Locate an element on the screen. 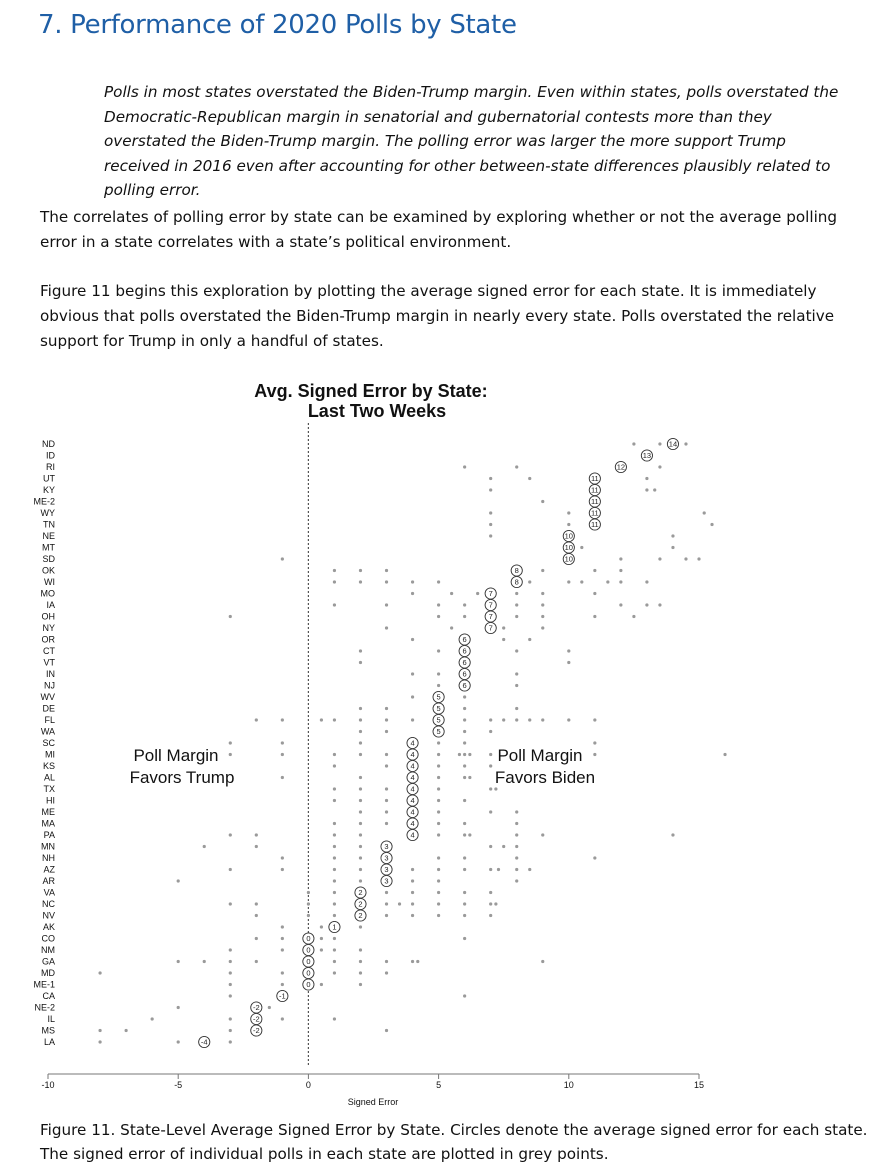 The width and height of the screenshot is (886, 1172). state-label: AK is located at coordinates (49, 927).